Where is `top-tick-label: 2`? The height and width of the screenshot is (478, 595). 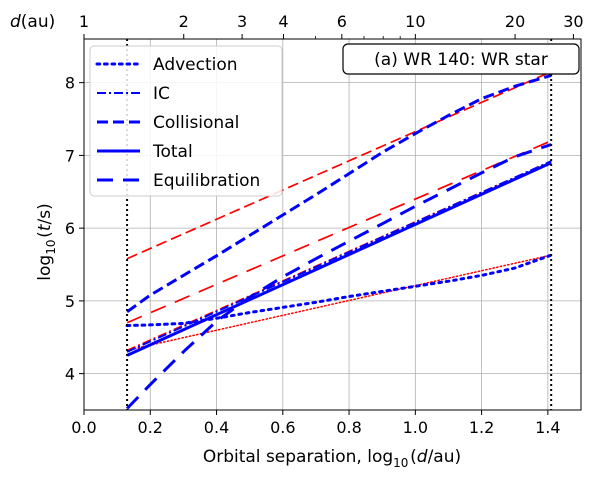 top-tick-label: 2 is located at coordinates (184, 21).